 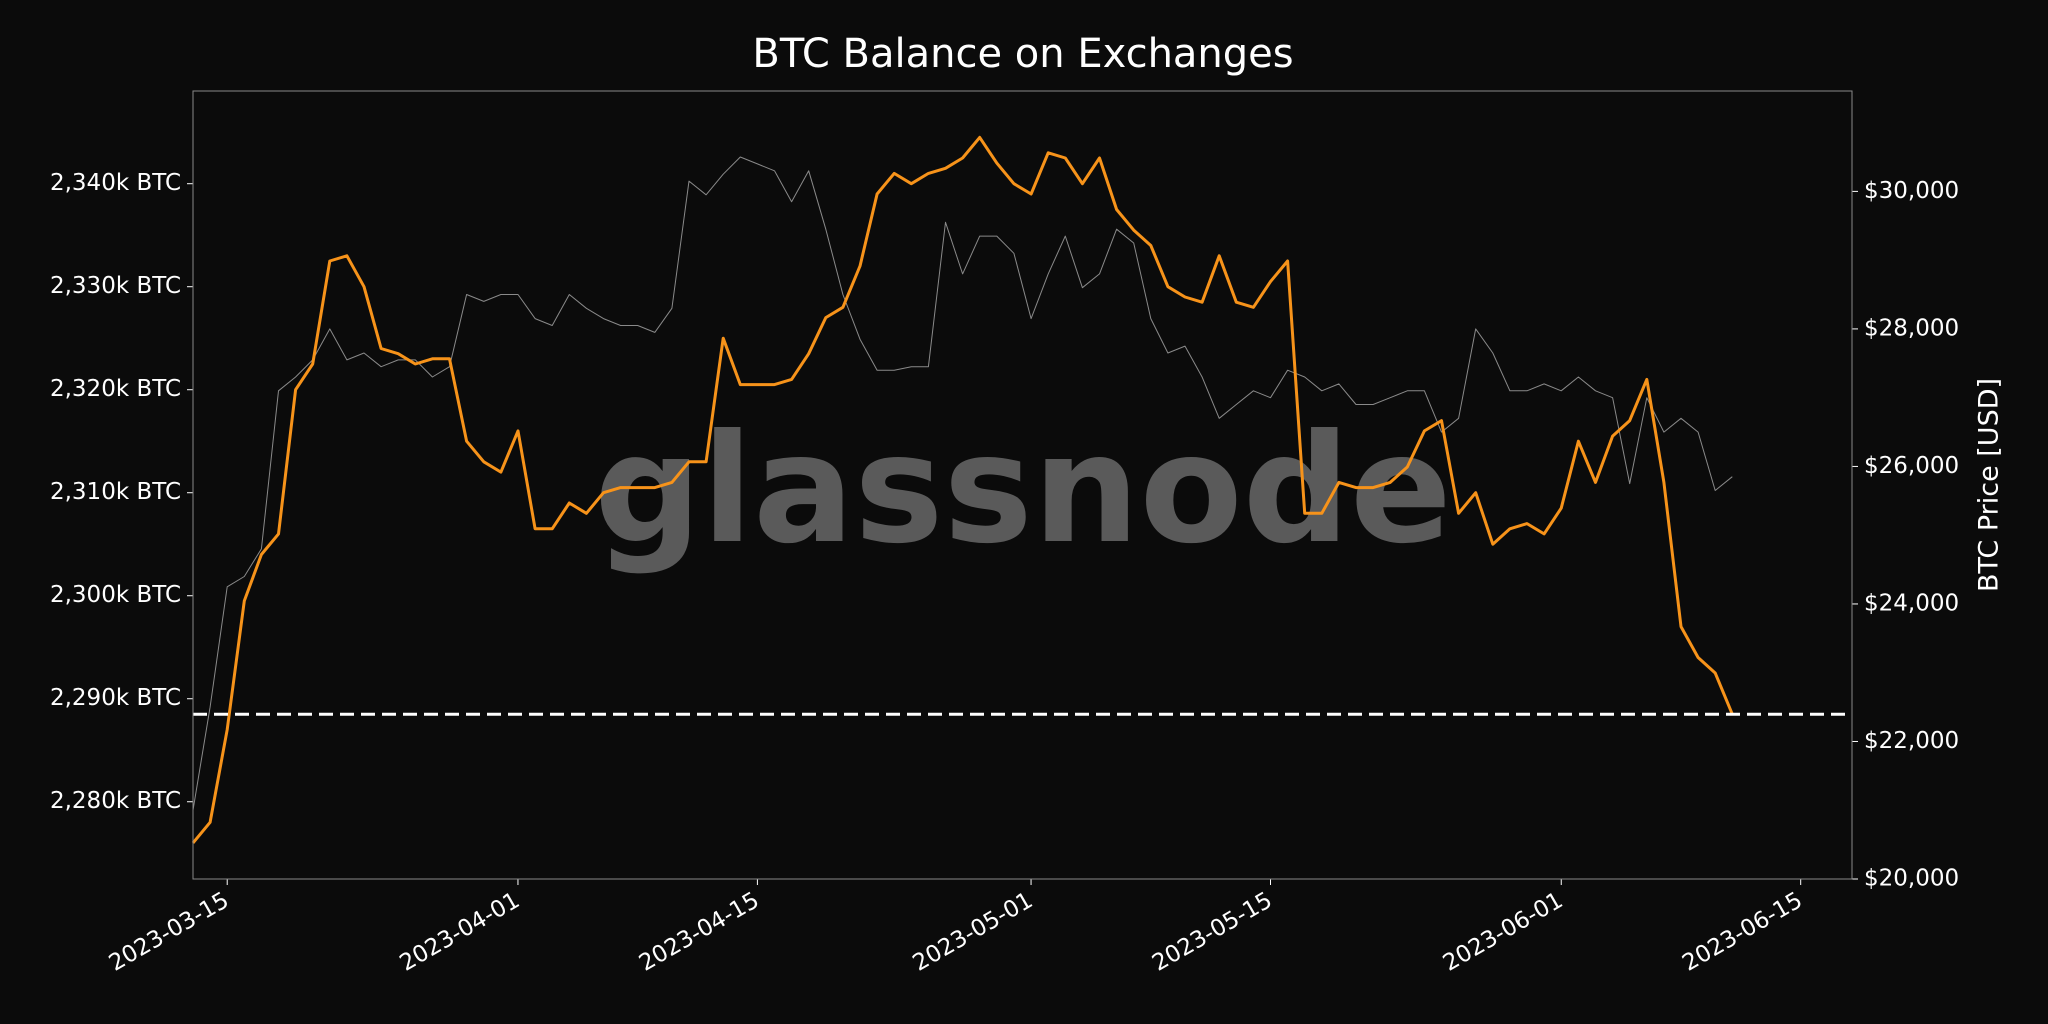 What do you see at coordinates (1911, 603) in the screenshot?
I see `y2-tick-label: $24,000` at bounding box center [1911, 603].